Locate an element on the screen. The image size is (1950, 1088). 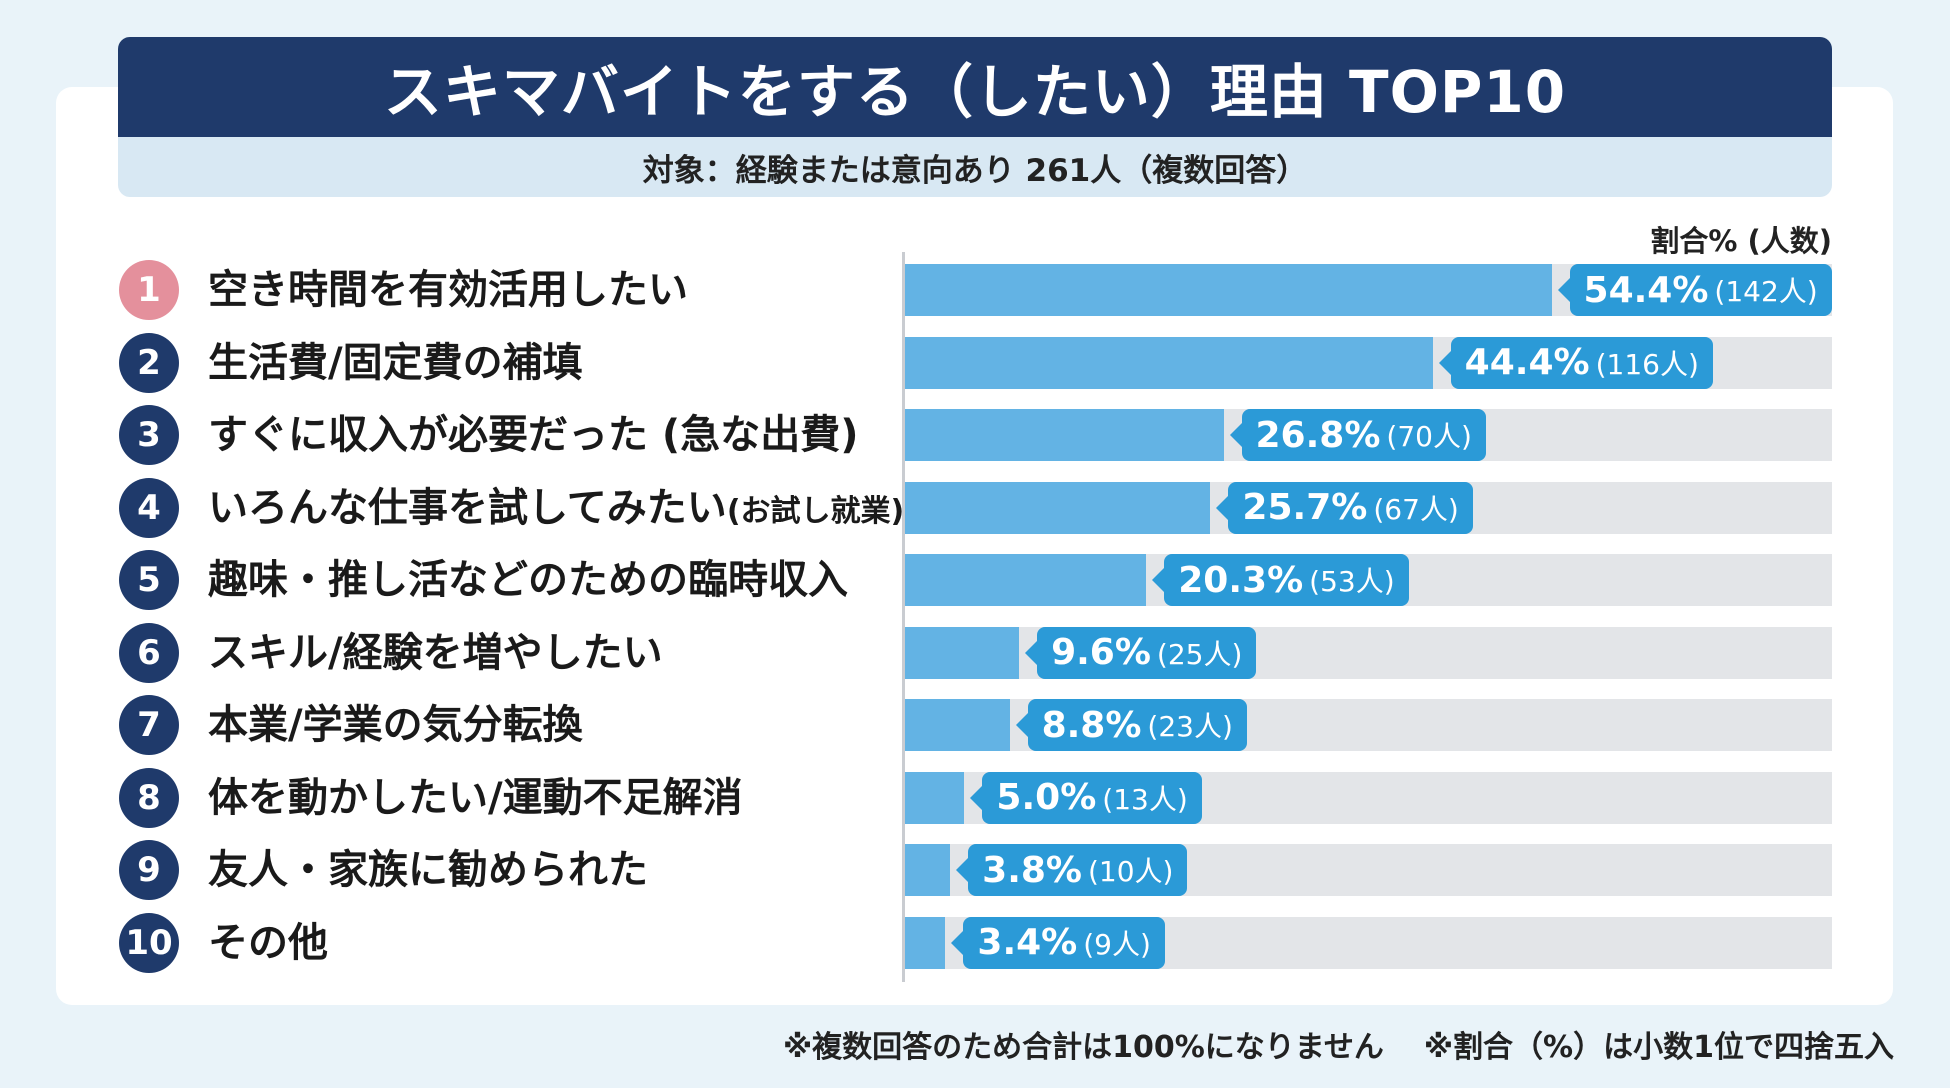
category-text: 生活費/固定費の補填 is located at coordinates (395, 362).